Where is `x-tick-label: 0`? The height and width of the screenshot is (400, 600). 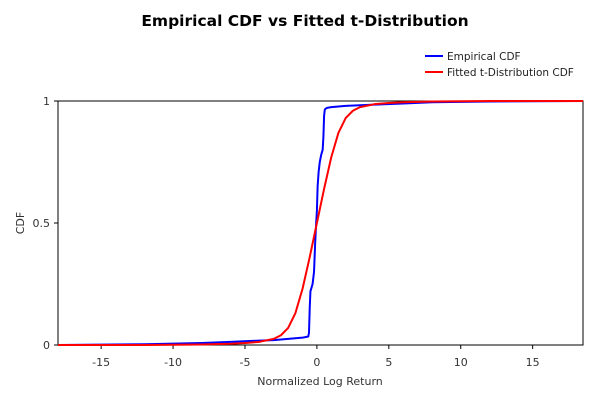
x-tick-label: 0 is located at coordinates (316, 362).